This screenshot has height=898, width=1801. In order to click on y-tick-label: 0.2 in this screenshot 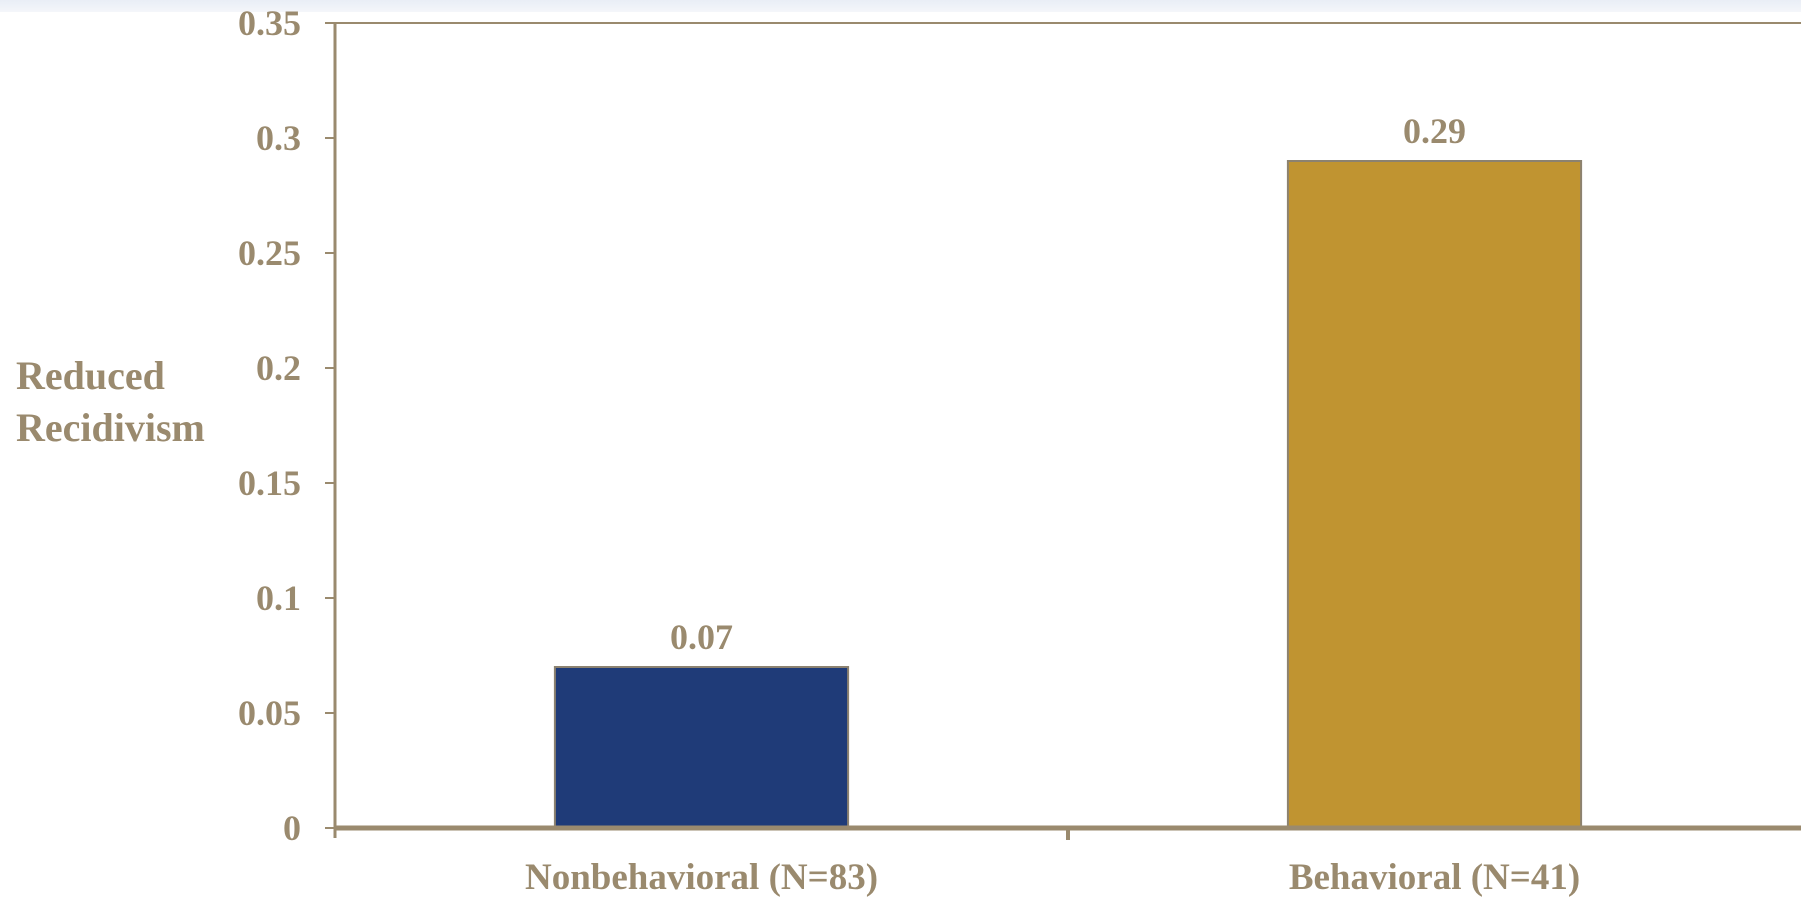, I will do `click(278, 368)`.